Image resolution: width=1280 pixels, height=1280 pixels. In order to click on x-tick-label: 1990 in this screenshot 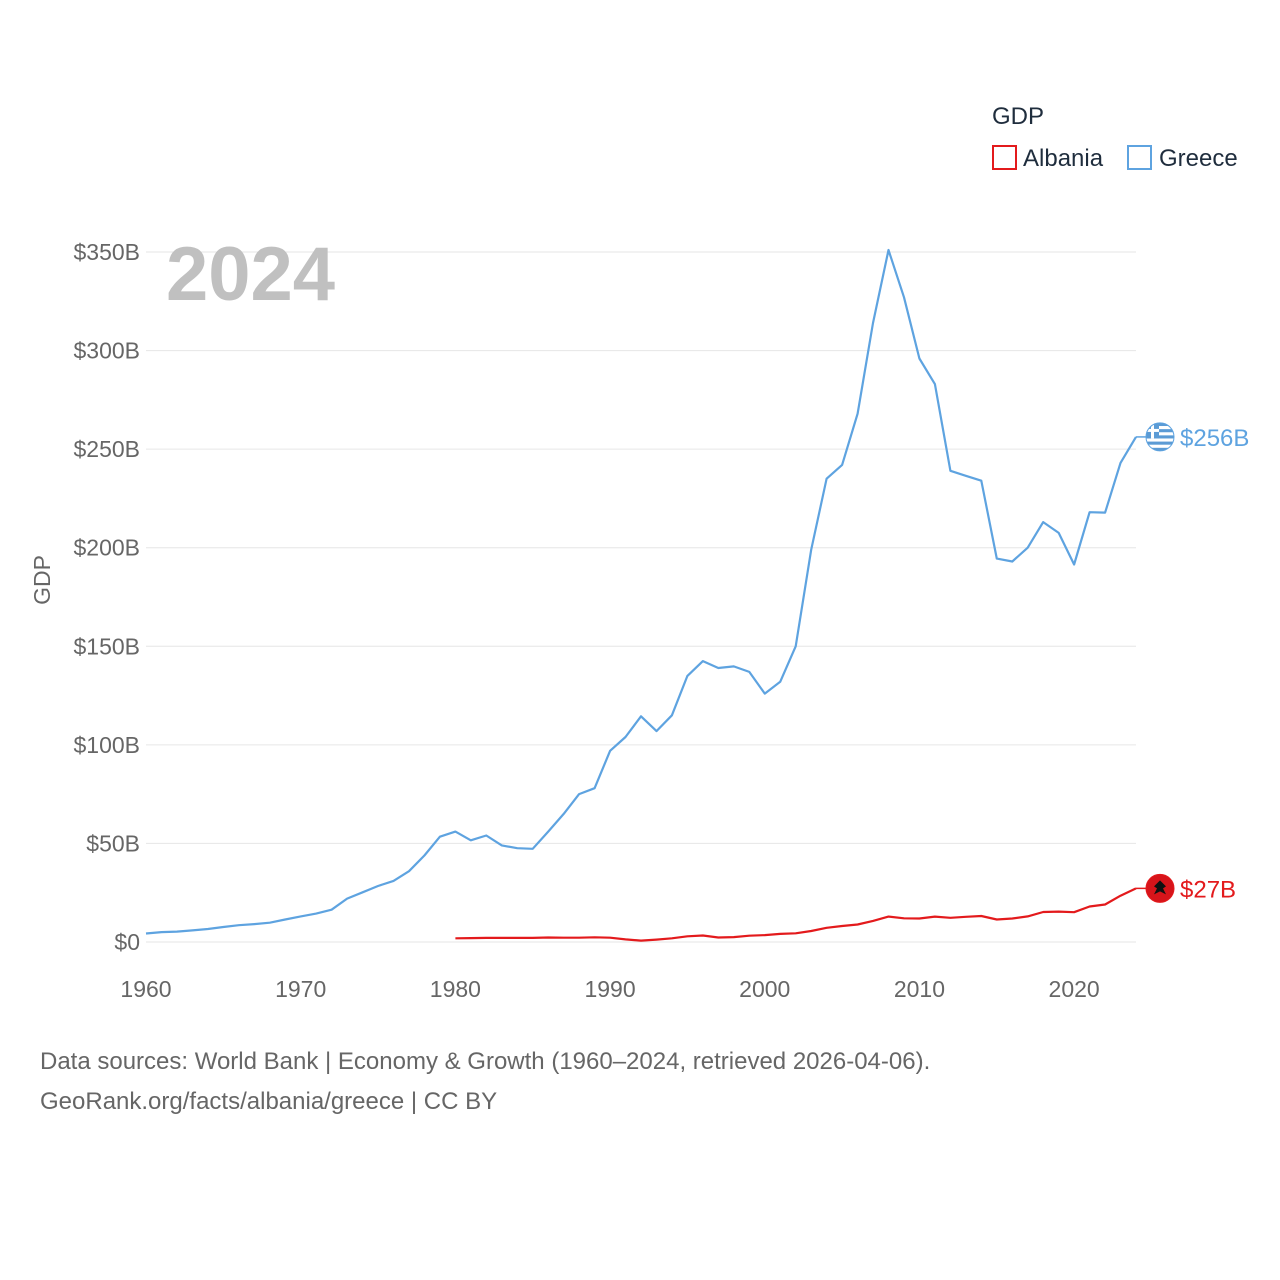, I will do `click(609, 989)`.